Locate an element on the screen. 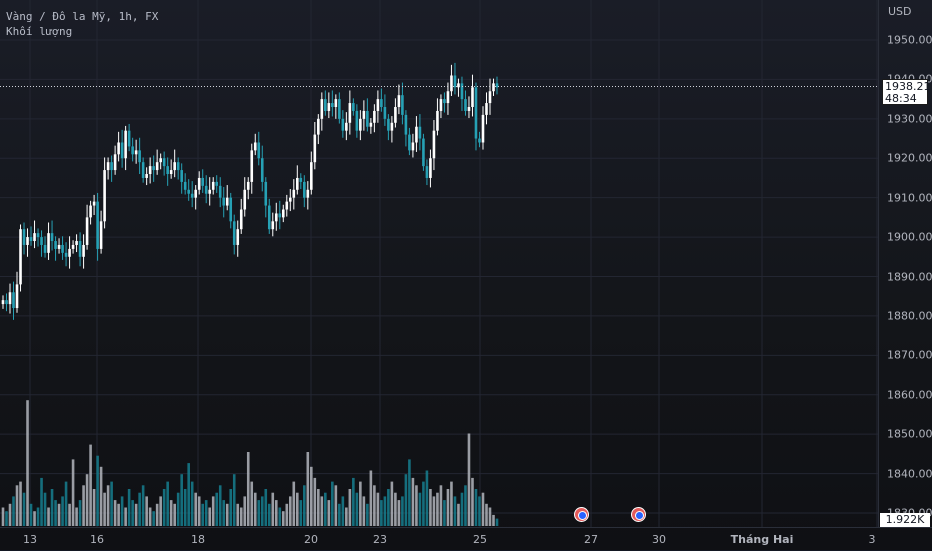 Image resolution: width=932 pixels, height=551 pixels. price-label: 1880.00 is located at coordinates (909, 316).